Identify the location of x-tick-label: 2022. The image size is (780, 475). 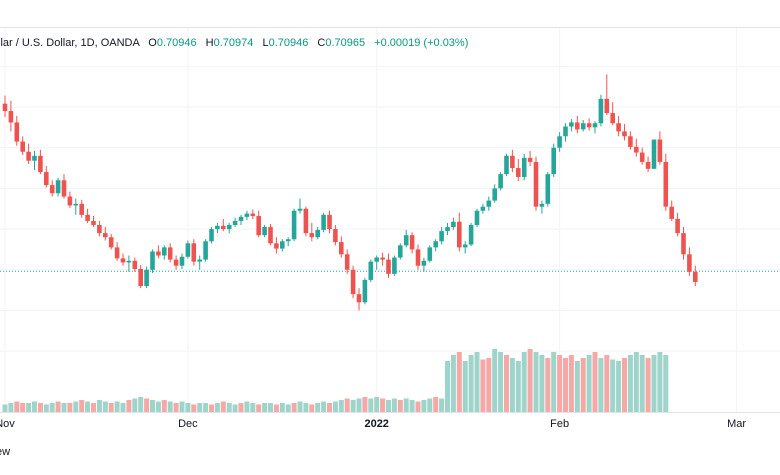
(376, 424).